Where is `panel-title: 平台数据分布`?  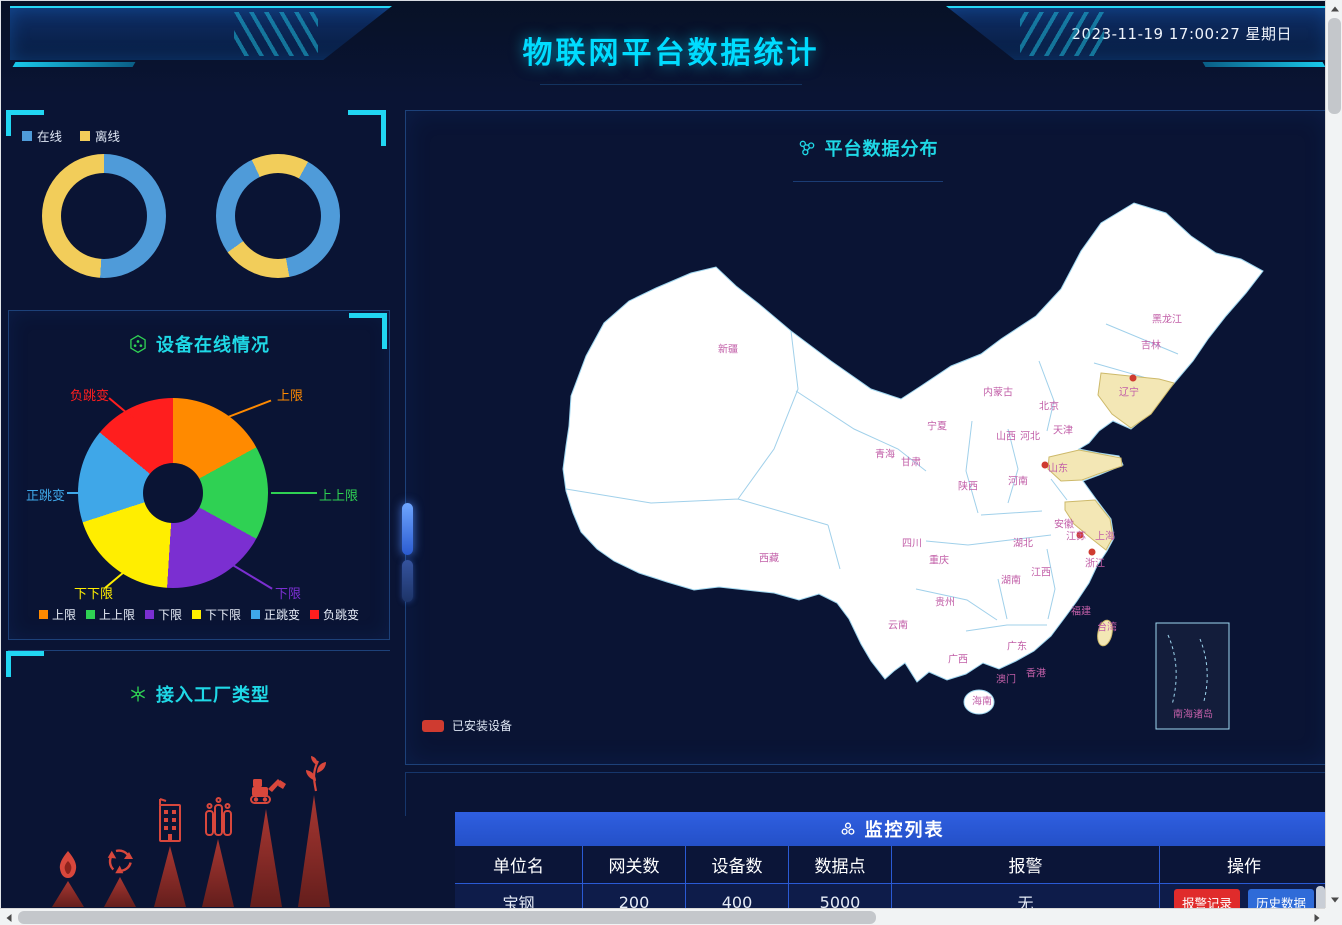 panel-title: 平台数据分布 is located at coordinates (867, 148).